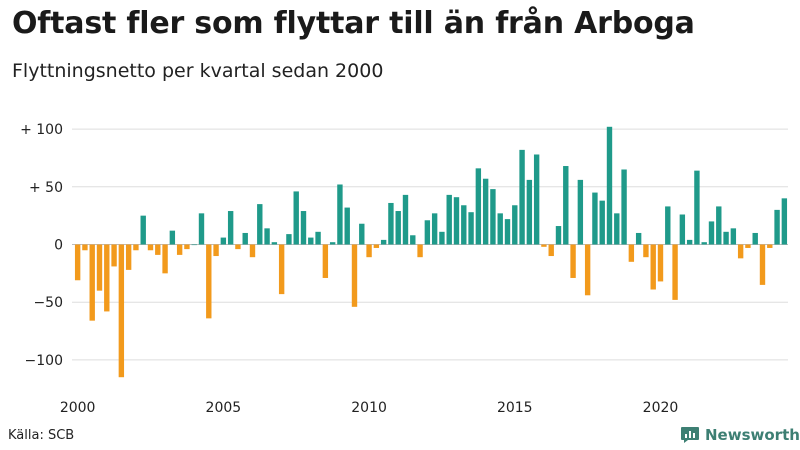  Describe the element at coordinates (41, 435) in the screenshot. I see `source-note: Källa: SCB` at that location.